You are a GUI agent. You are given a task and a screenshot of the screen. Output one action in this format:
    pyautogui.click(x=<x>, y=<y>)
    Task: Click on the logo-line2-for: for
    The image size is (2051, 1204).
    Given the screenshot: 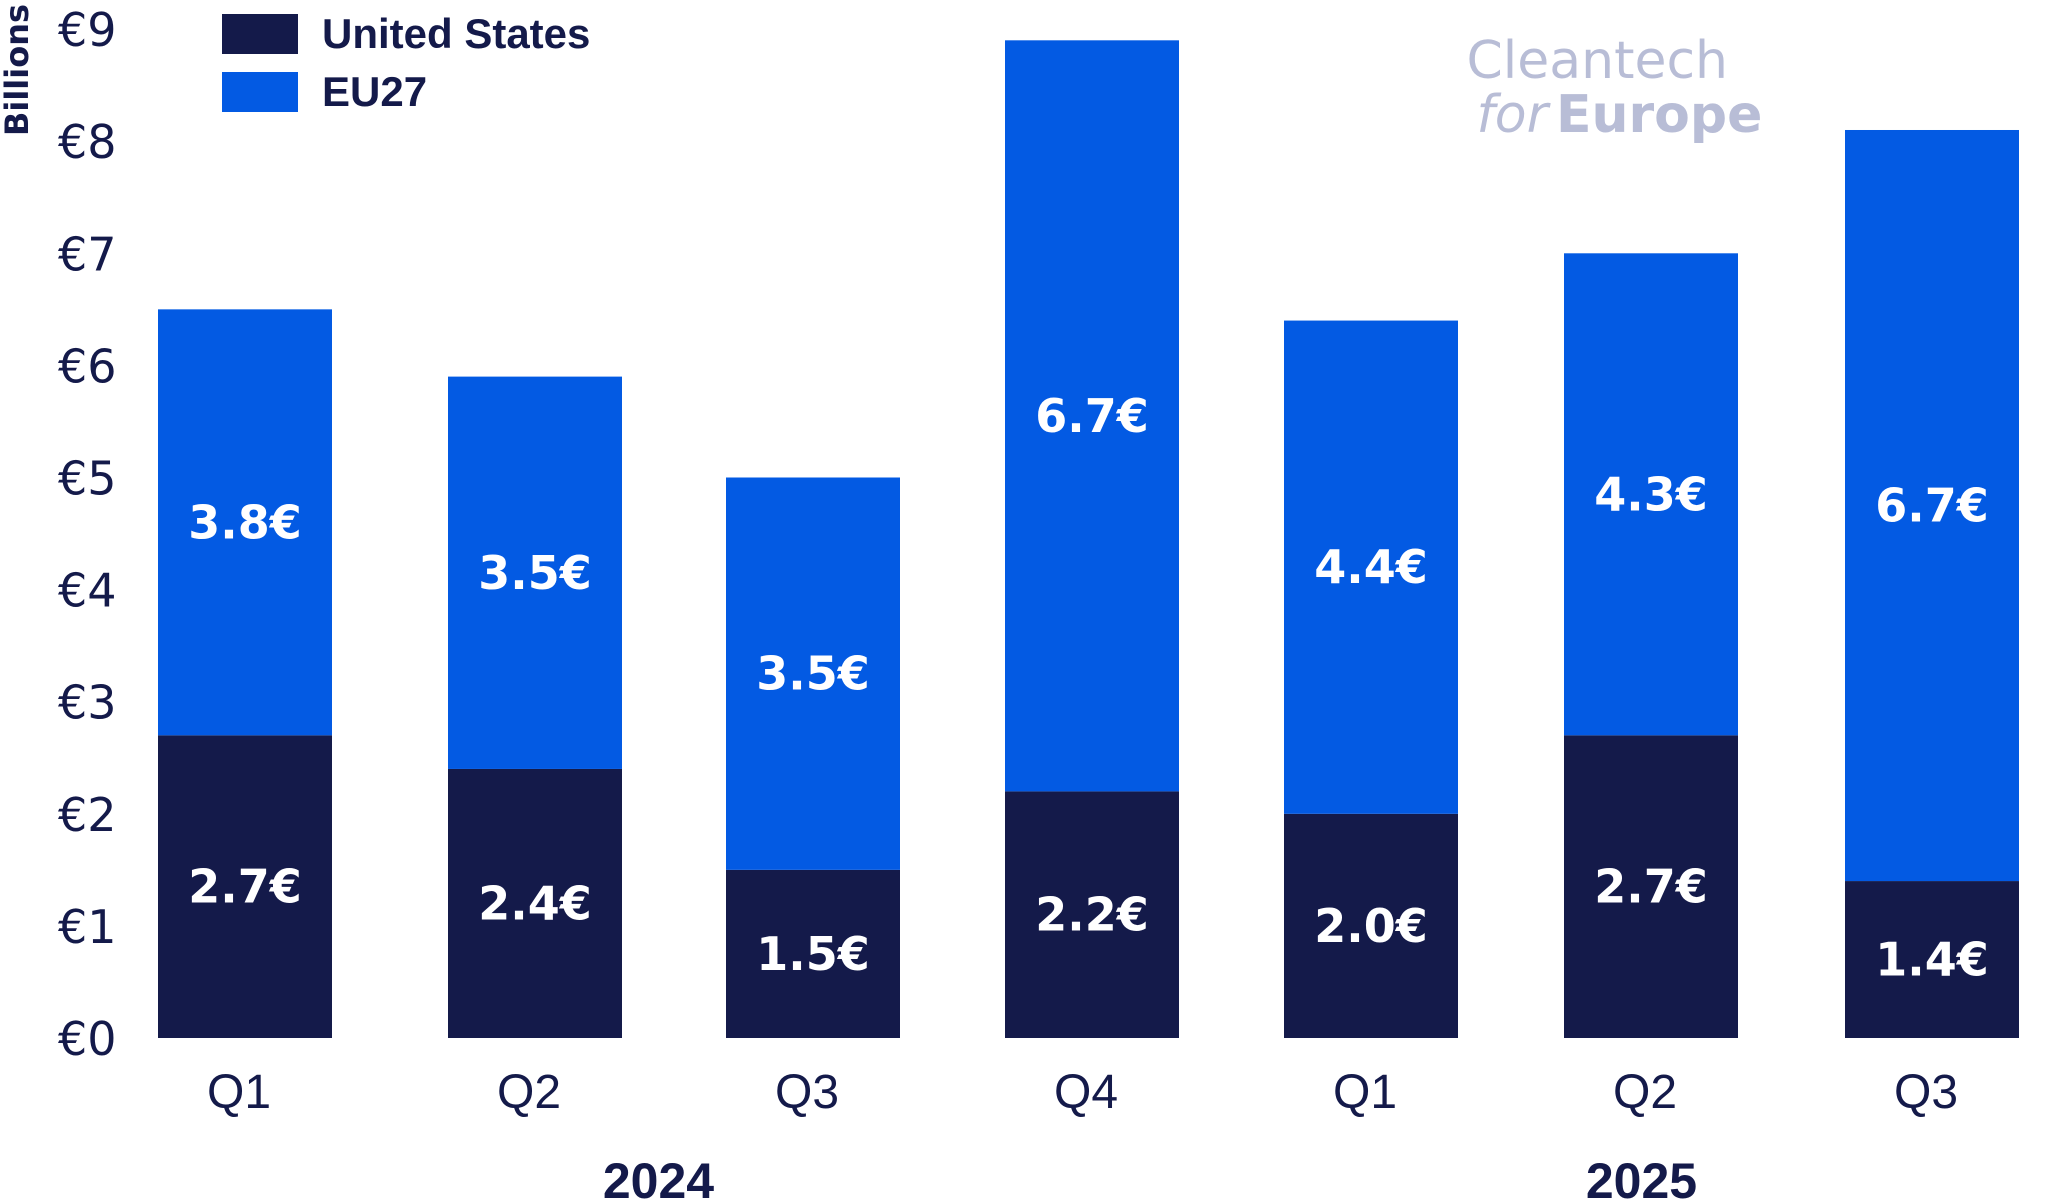 What is the action you would take?
    pyautogui.click(x=1514, y=115)
    